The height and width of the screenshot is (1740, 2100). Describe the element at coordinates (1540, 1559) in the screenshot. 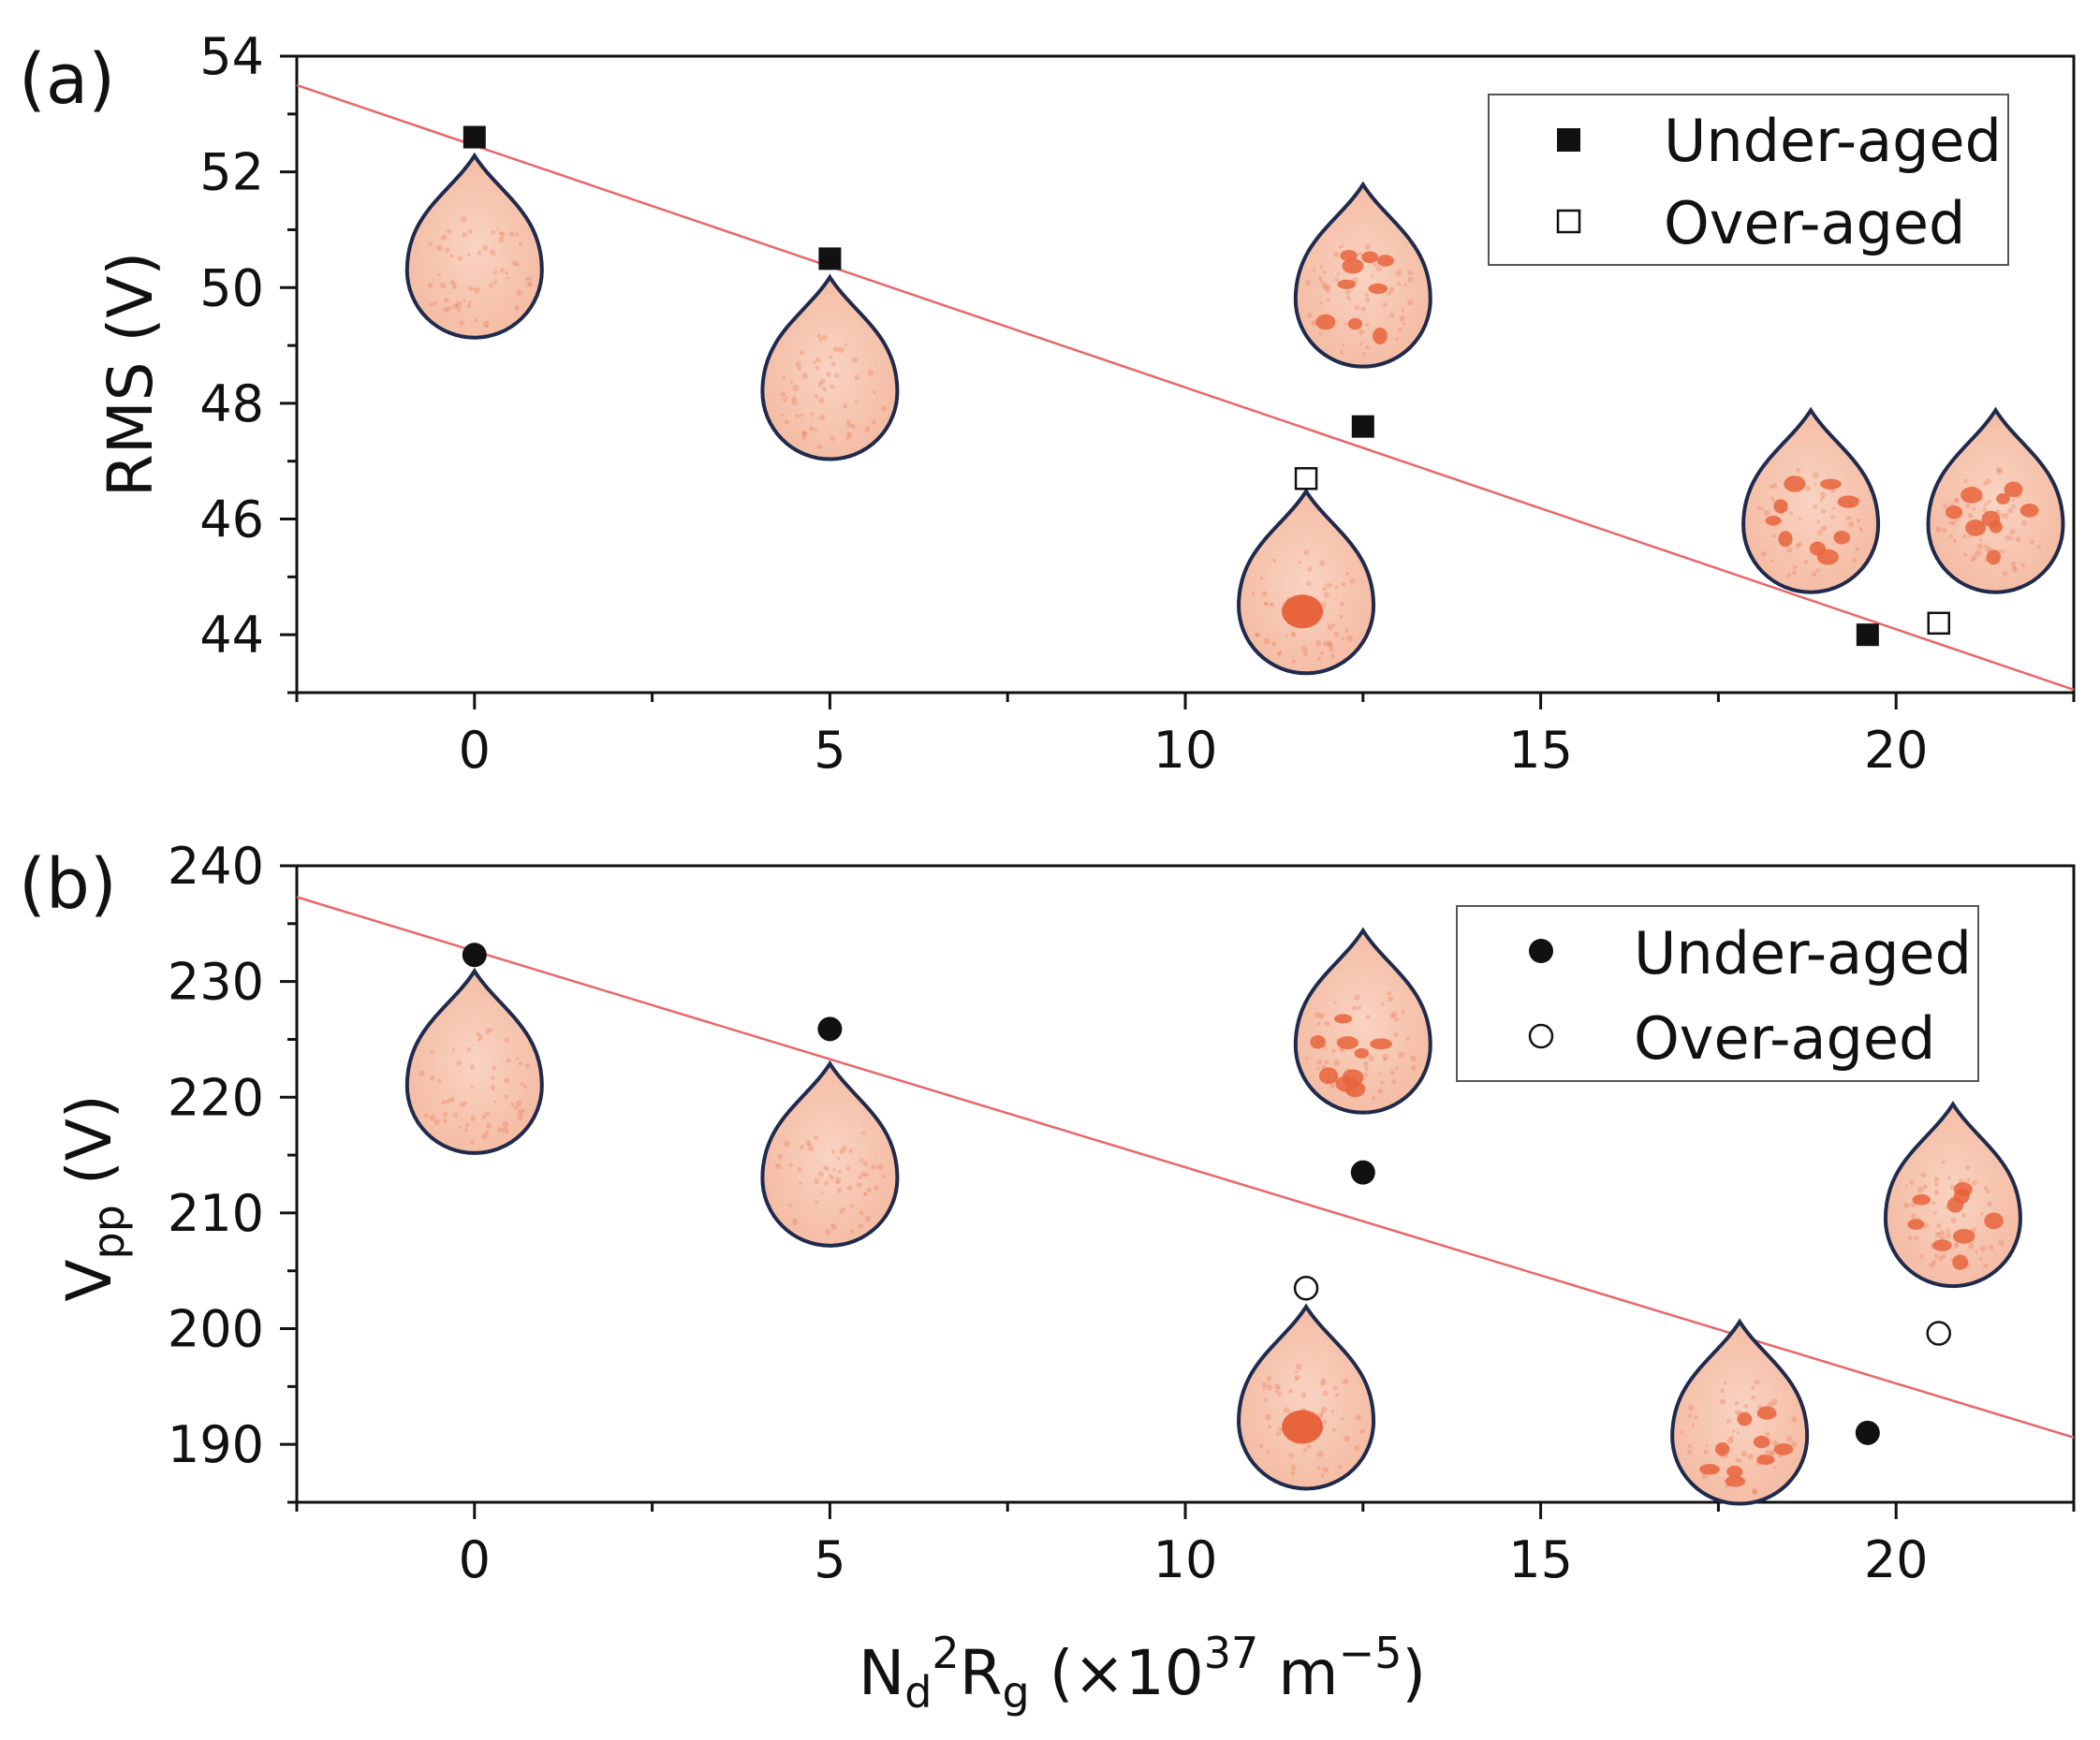

I see `panel-b-x-tick-label-15: 15` at that location.